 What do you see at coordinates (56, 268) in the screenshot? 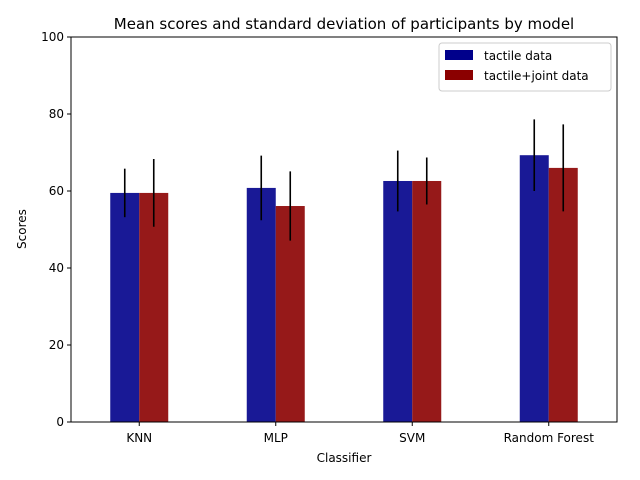
I see `y-tick-label: 40` at bounding box center [56, 268].